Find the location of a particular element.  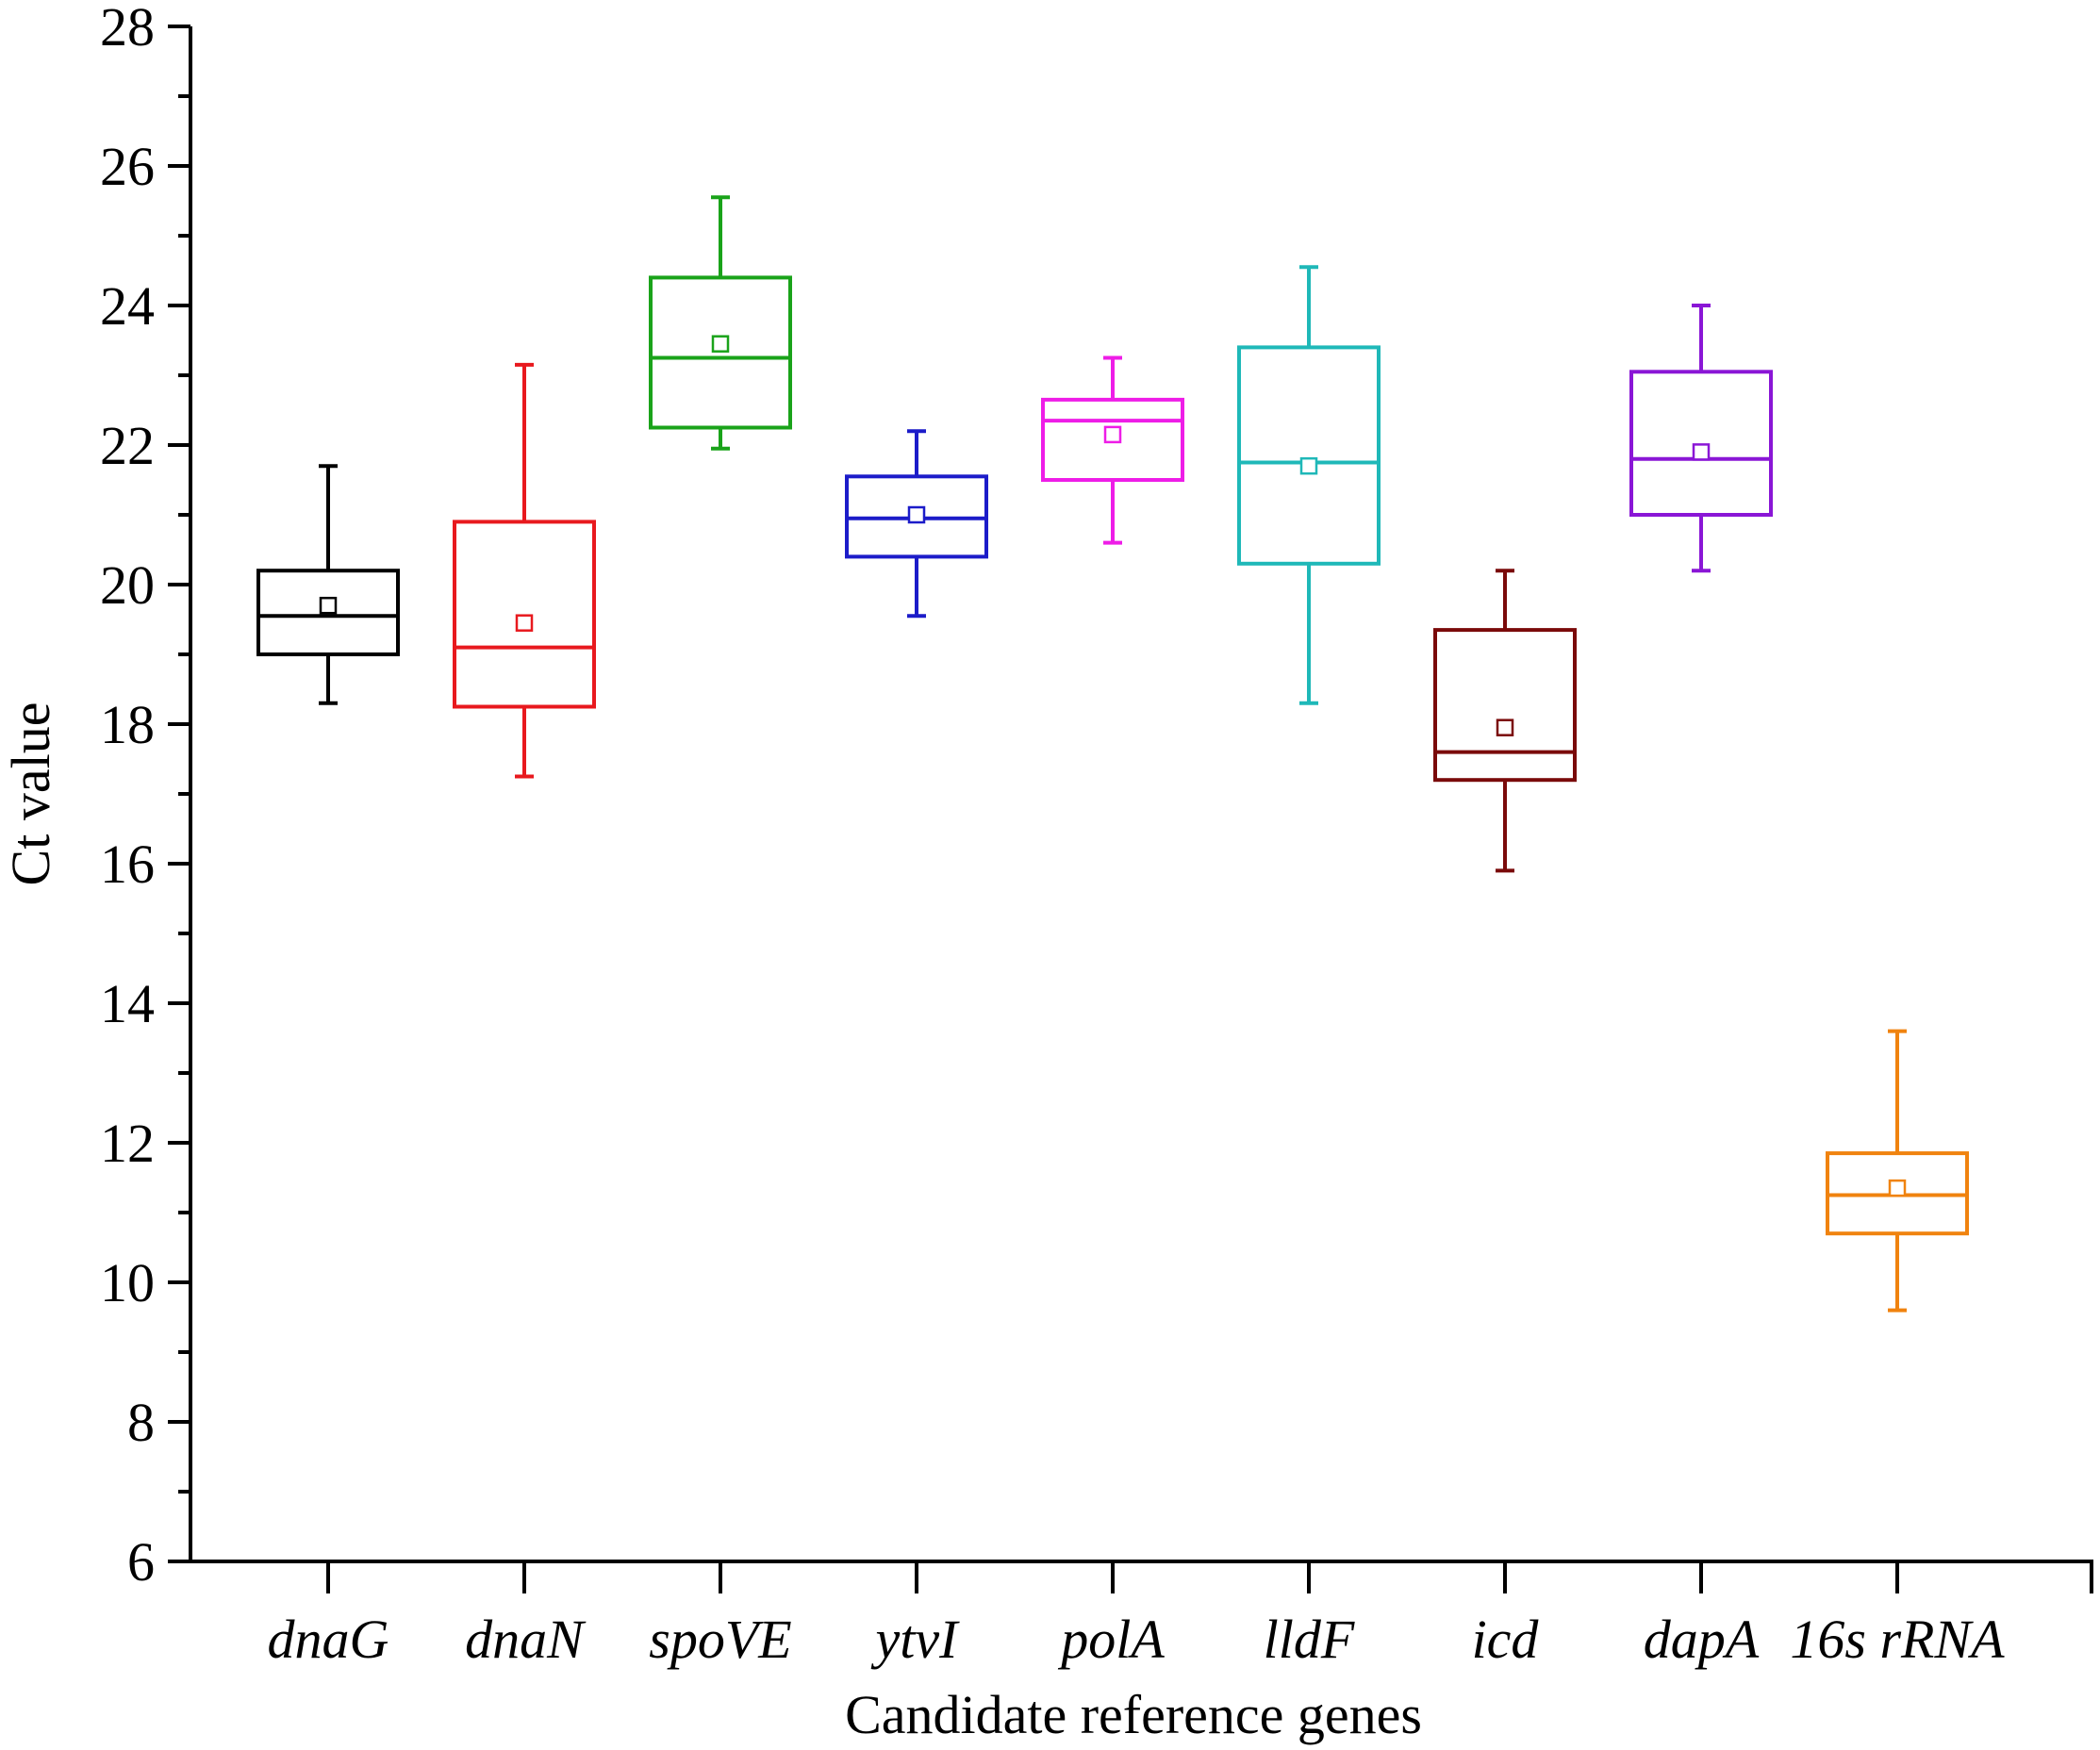

box-ytvi is located at coordinates (917, 524).